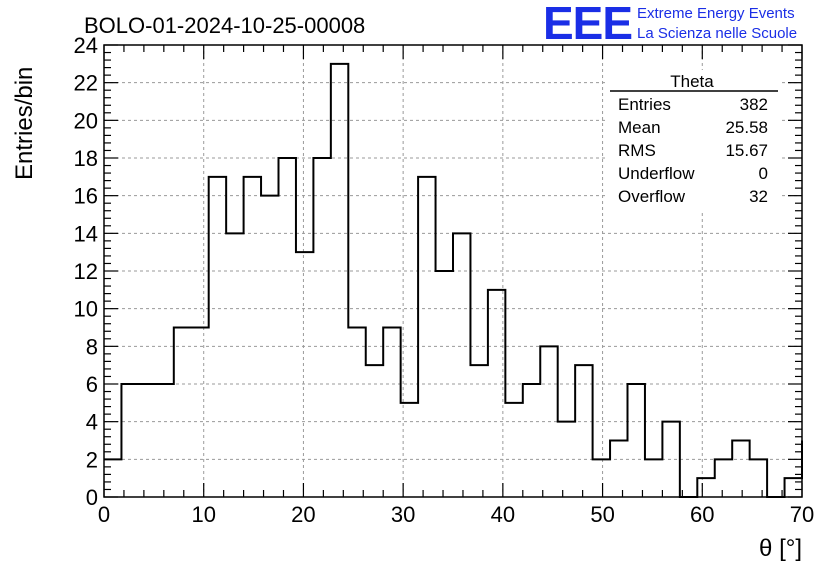  I want to click on y-tick-label: 24, so click(86, 45).